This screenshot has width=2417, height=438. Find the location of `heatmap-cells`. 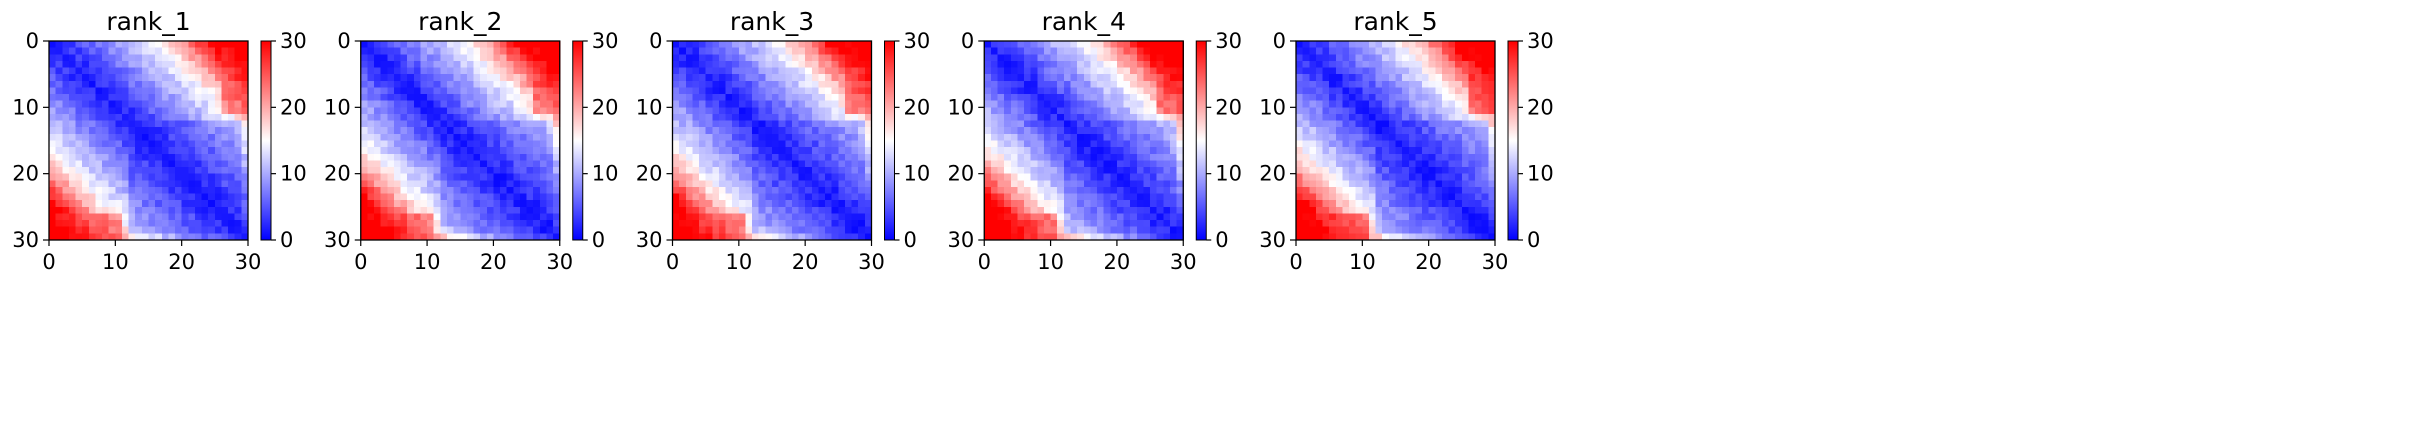

heatmap-cells is located at coordinates (149, 141).